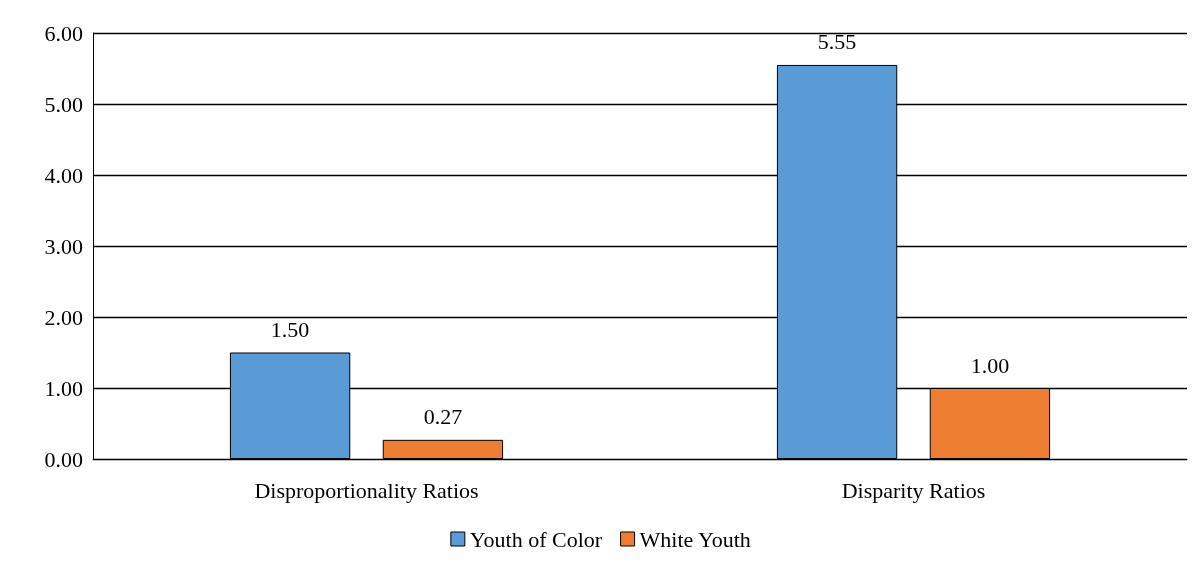  I want to click on y-tick-label: 0.00, so click(63, 459).